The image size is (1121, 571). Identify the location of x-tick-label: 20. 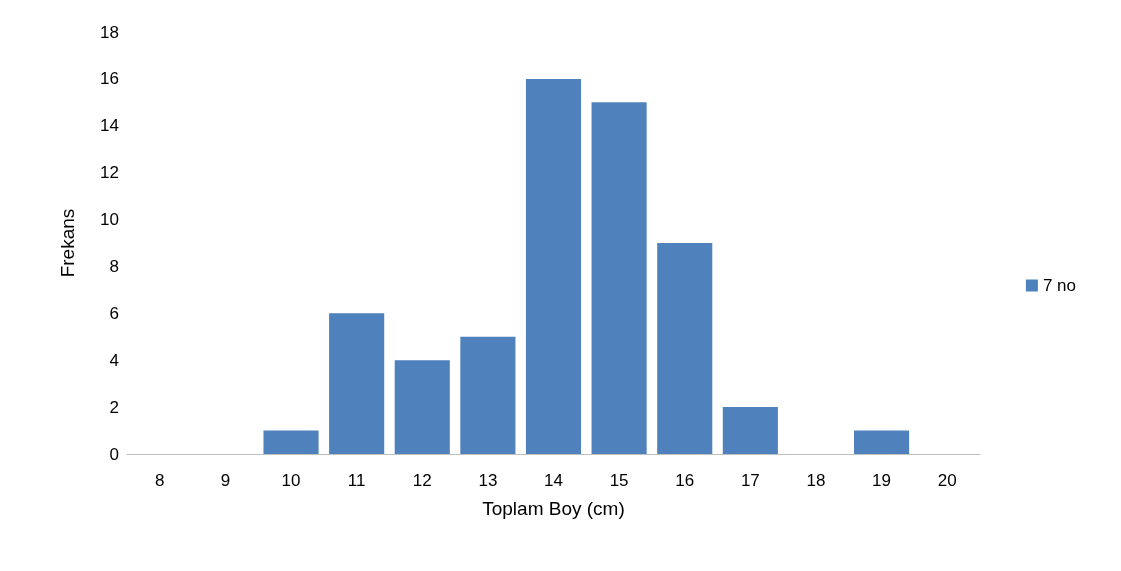
(947, 480).